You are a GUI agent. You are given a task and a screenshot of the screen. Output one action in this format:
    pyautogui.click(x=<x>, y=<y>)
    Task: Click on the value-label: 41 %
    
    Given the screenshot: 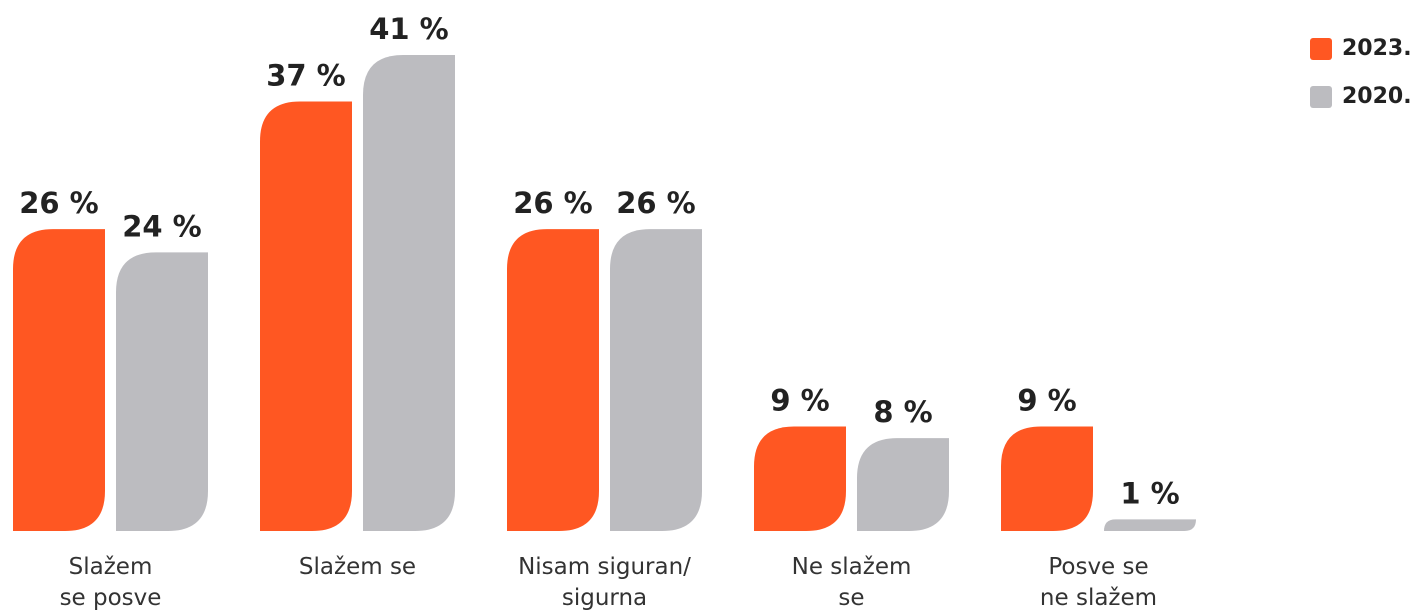 What is the action you would take?
    pyautogui.click(x=409, y=29)
    